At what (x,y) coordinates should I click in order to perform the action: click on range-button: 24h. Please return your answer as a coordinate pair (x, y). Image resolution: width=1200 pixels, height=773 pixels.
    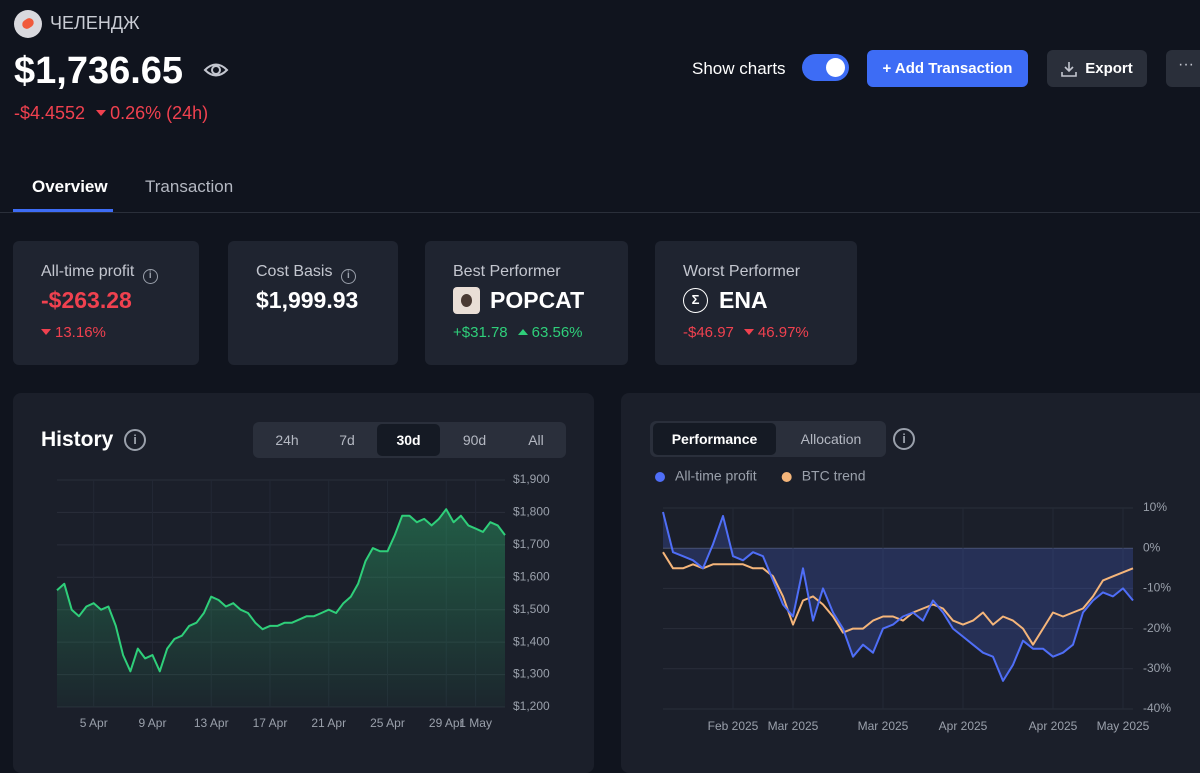
    Looking at the image, I should click on (287, 440).